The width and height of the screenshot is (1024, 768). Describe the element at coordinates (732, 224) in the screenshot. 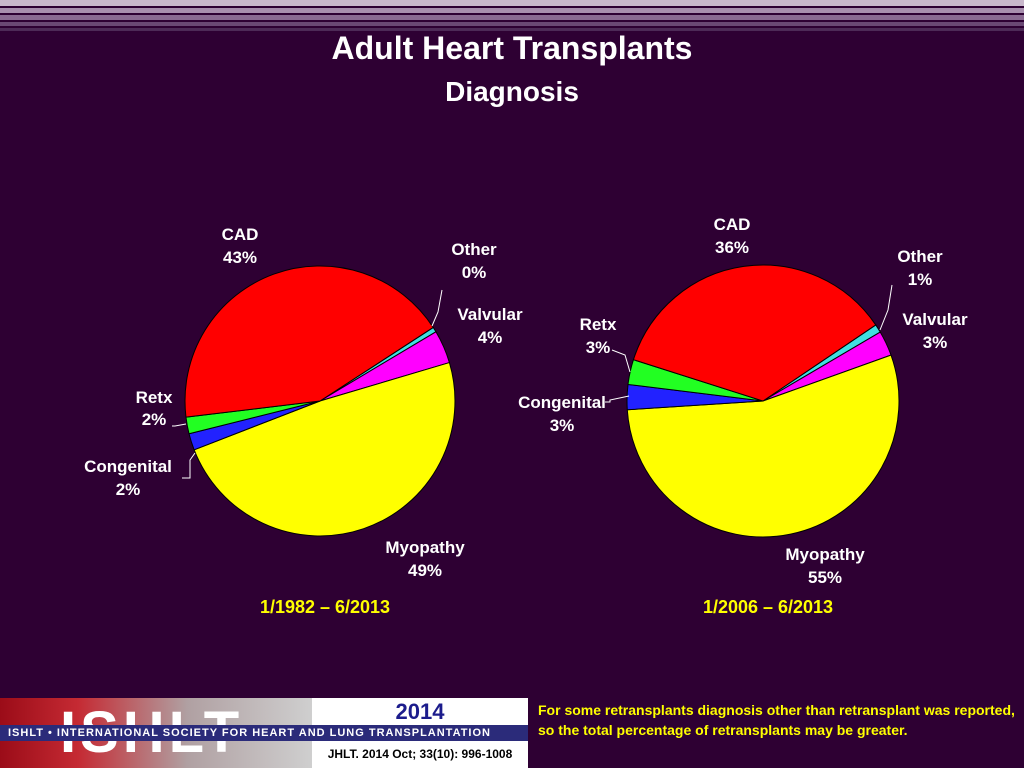

I see `label-cad-2: CAD` at that location.